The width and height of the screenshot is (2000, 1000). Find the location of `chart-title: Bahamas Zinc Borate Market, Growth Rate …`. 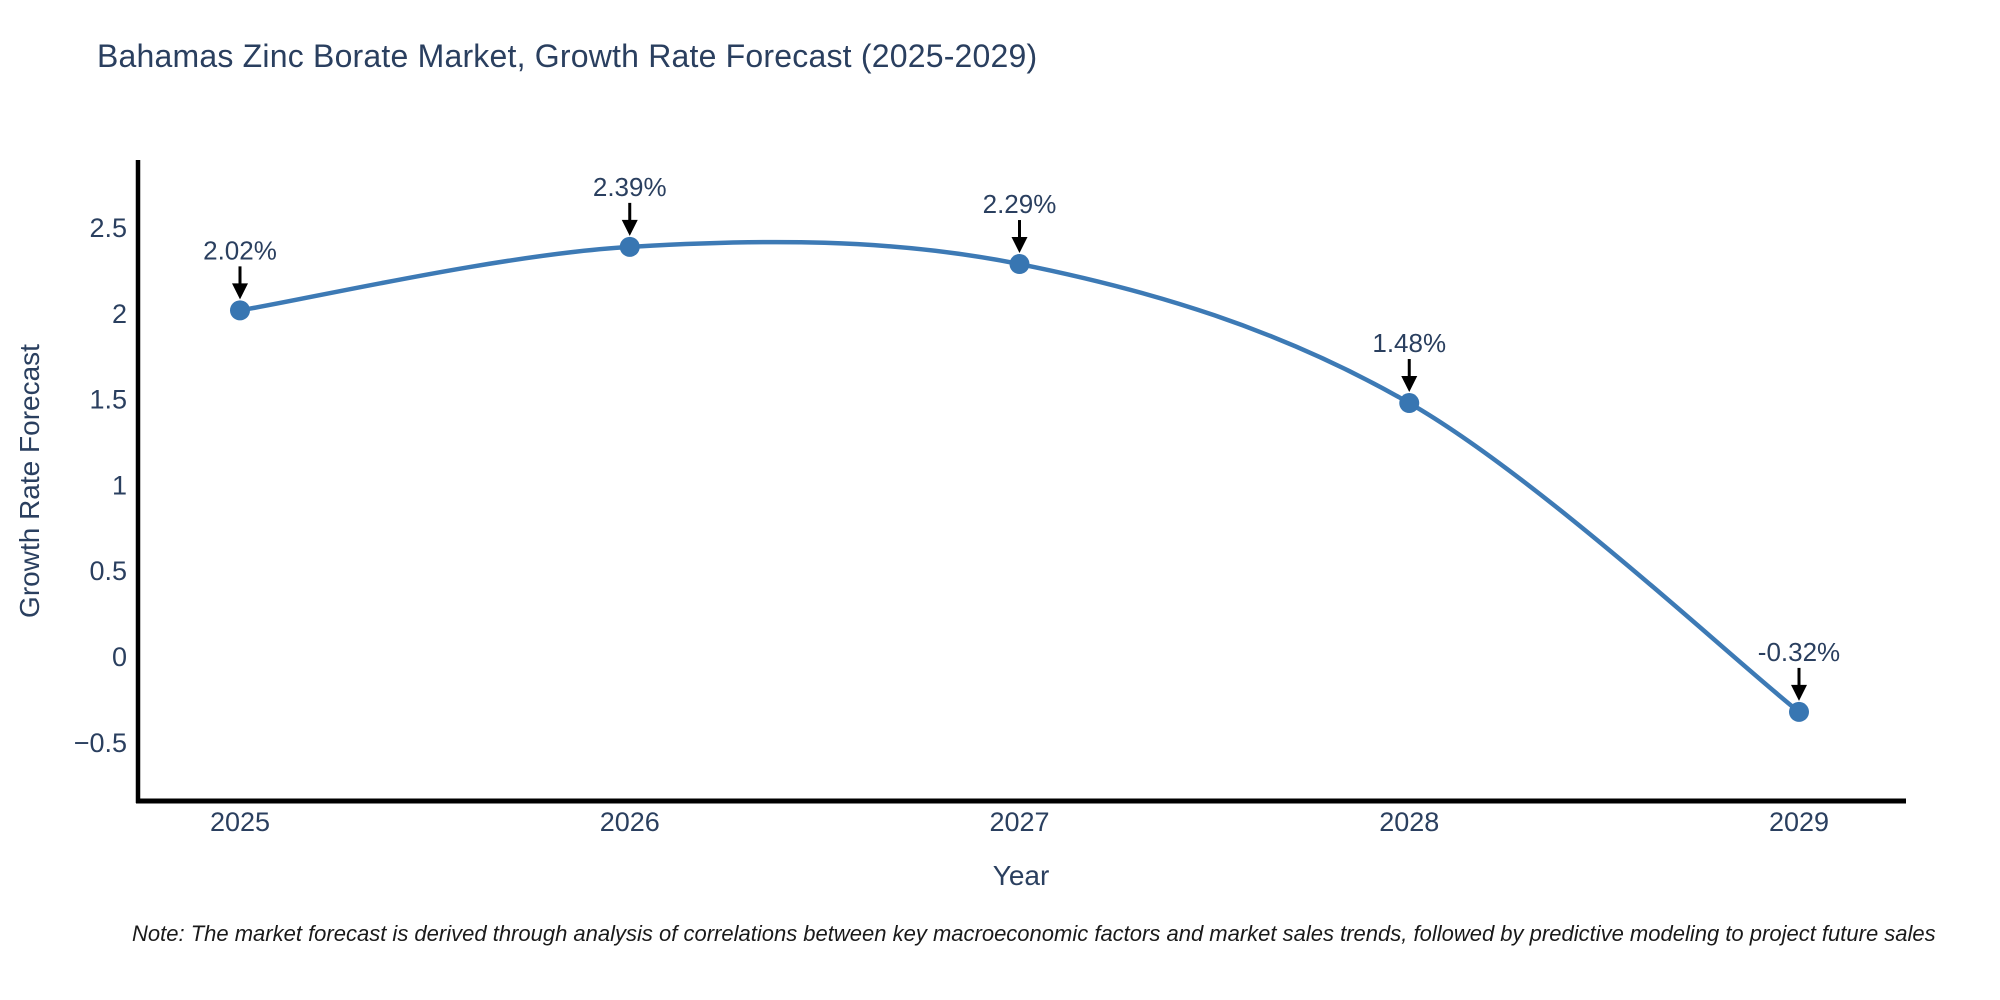

chart-title: Bahamas Zinc Borate Market, Growth Rate … is located at coordinates (567, 56).